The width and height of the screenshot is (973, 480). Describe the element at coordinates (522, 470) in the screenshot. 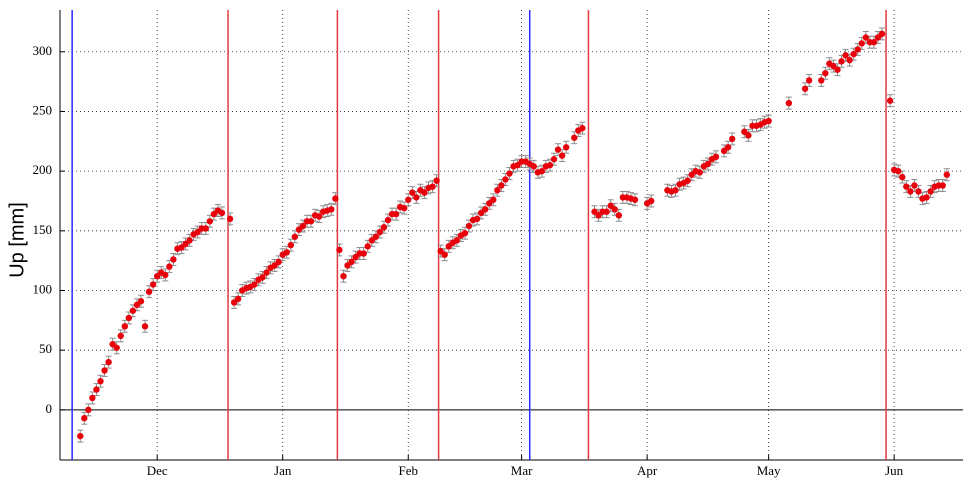

I see `x-tick-label: Mar` at that location.